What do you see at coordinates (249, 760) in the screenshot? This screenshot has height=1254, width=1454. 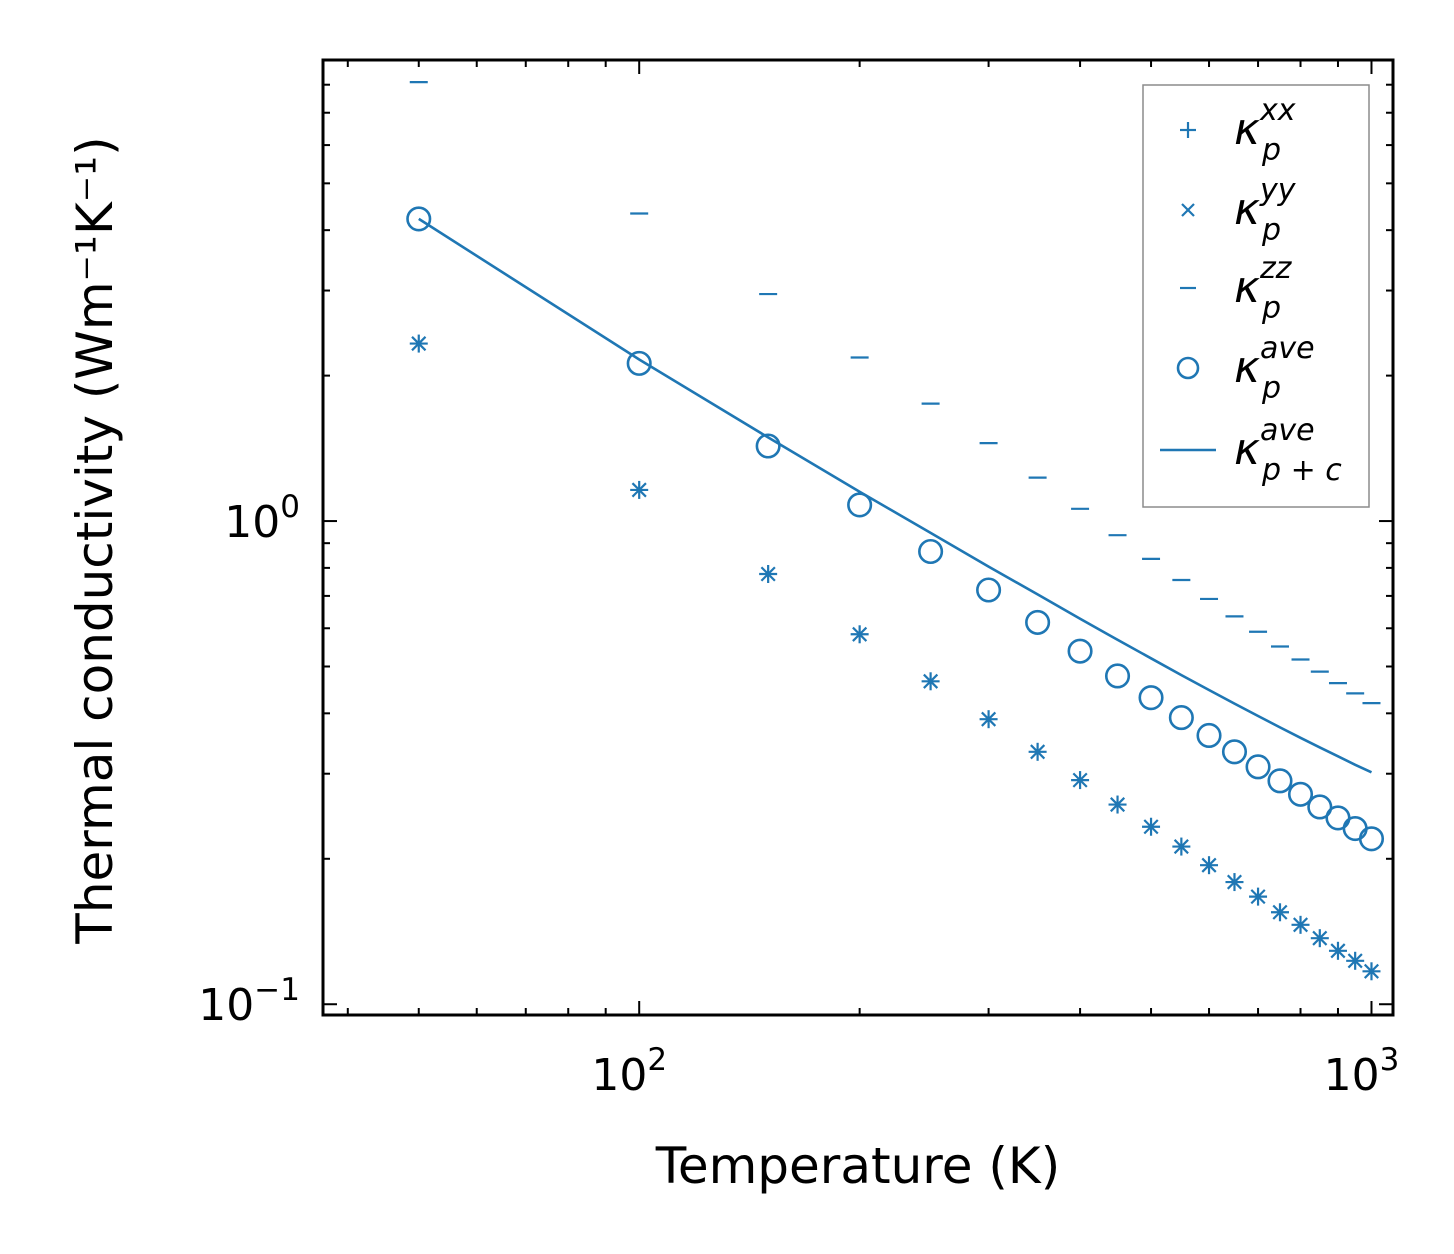 I see `y-tick-labels: 10⁻¹ 10⁰` at bounding box center [249, 760].